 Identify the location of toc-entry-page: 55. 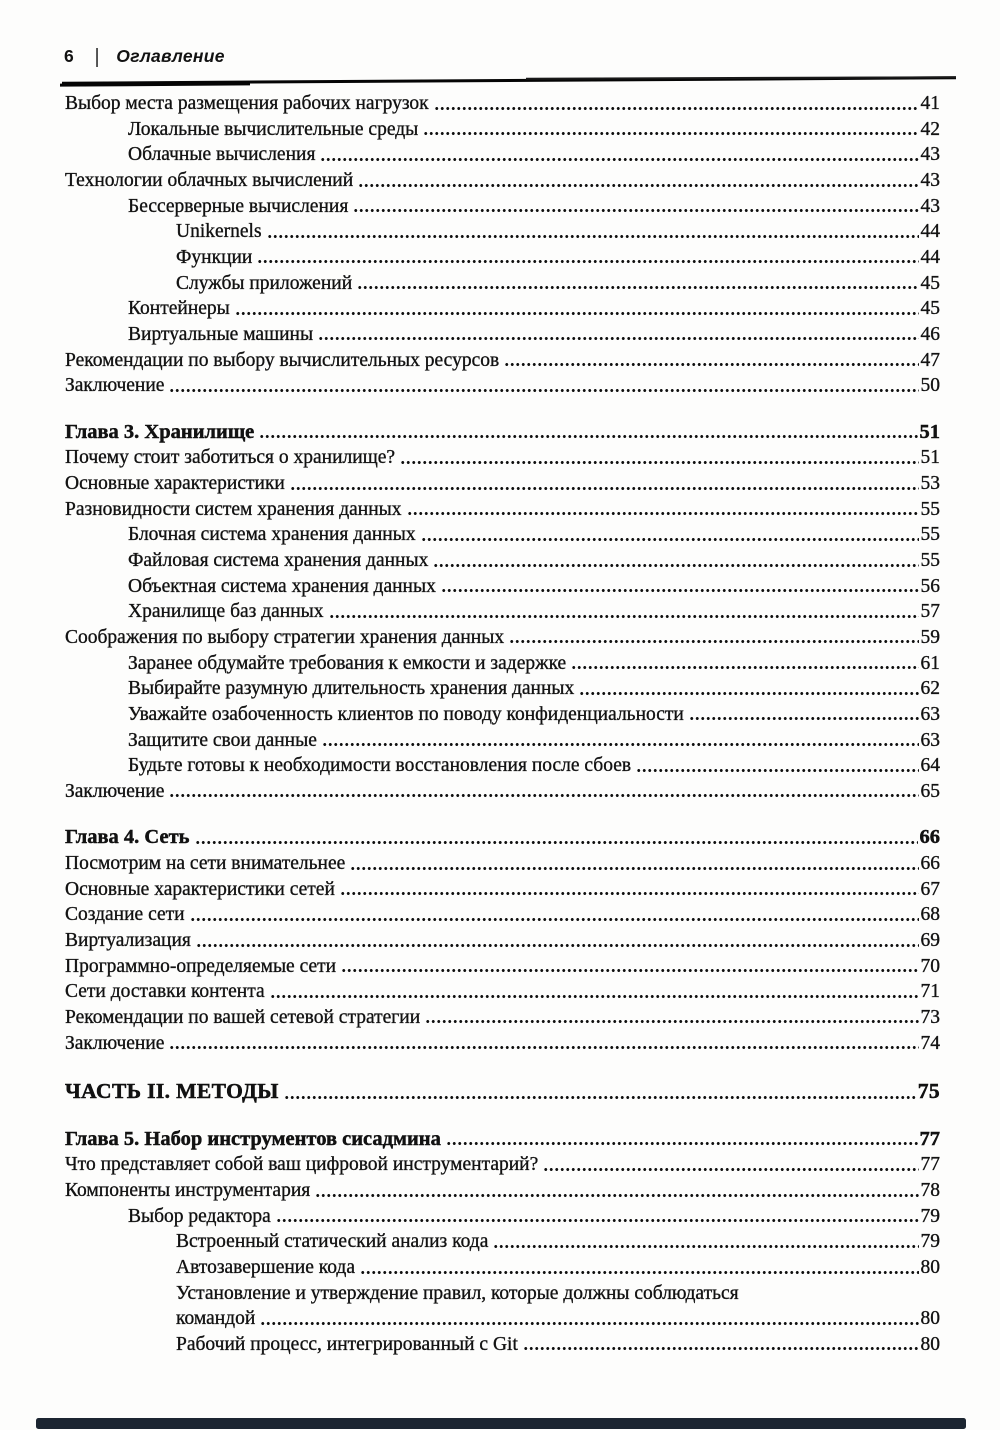
(930, 509).